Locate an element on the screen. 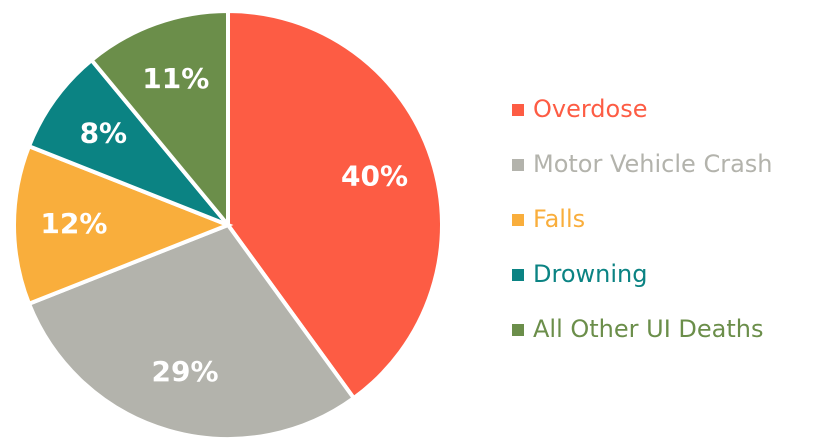 The width and height of the screenshot is (815, 439). value-label: 8% is located at coordinates (104, 132).